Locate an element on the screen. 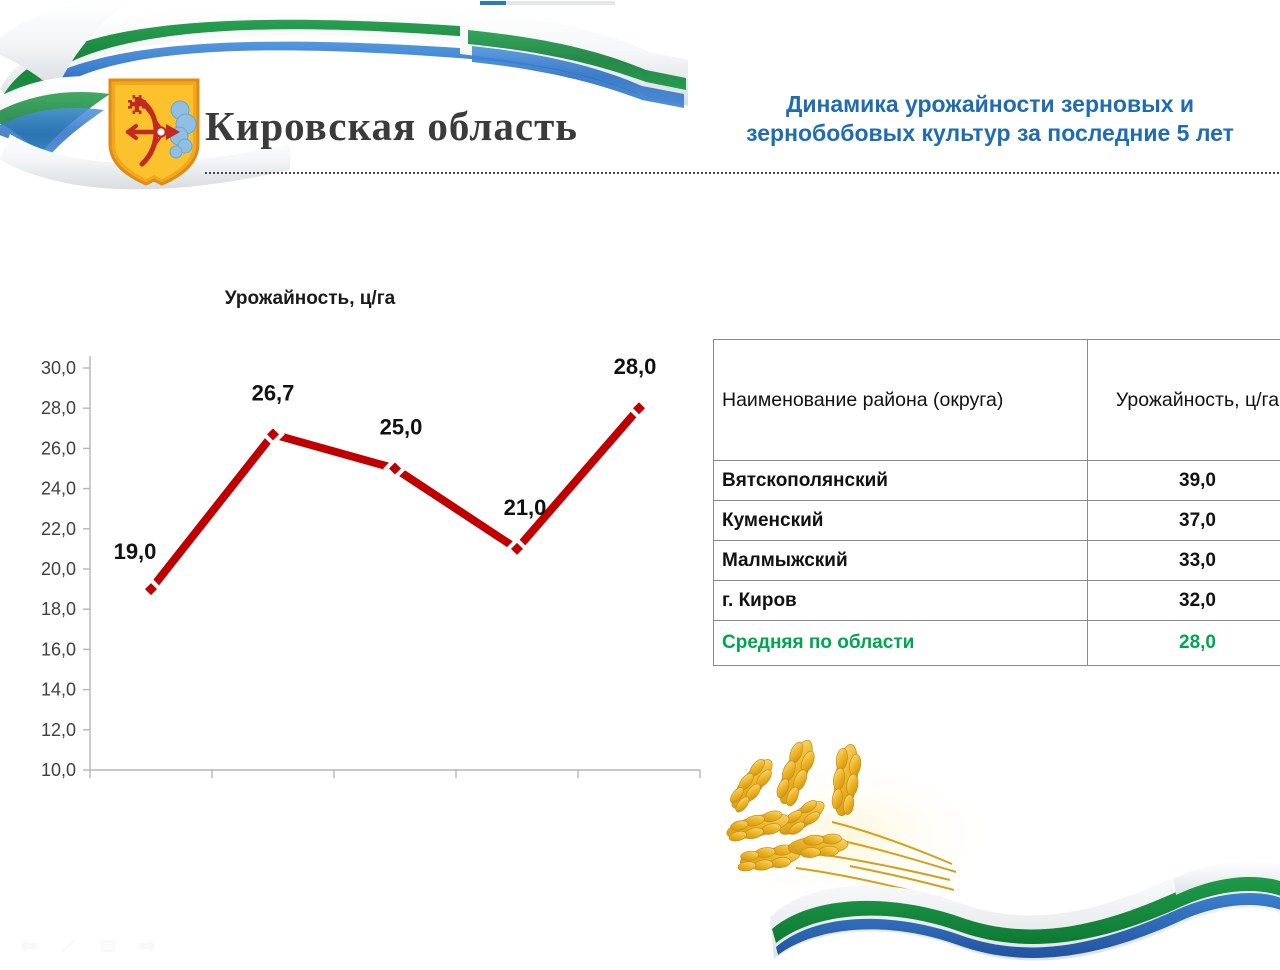  menu-icon is located at coordinates (108, 946).